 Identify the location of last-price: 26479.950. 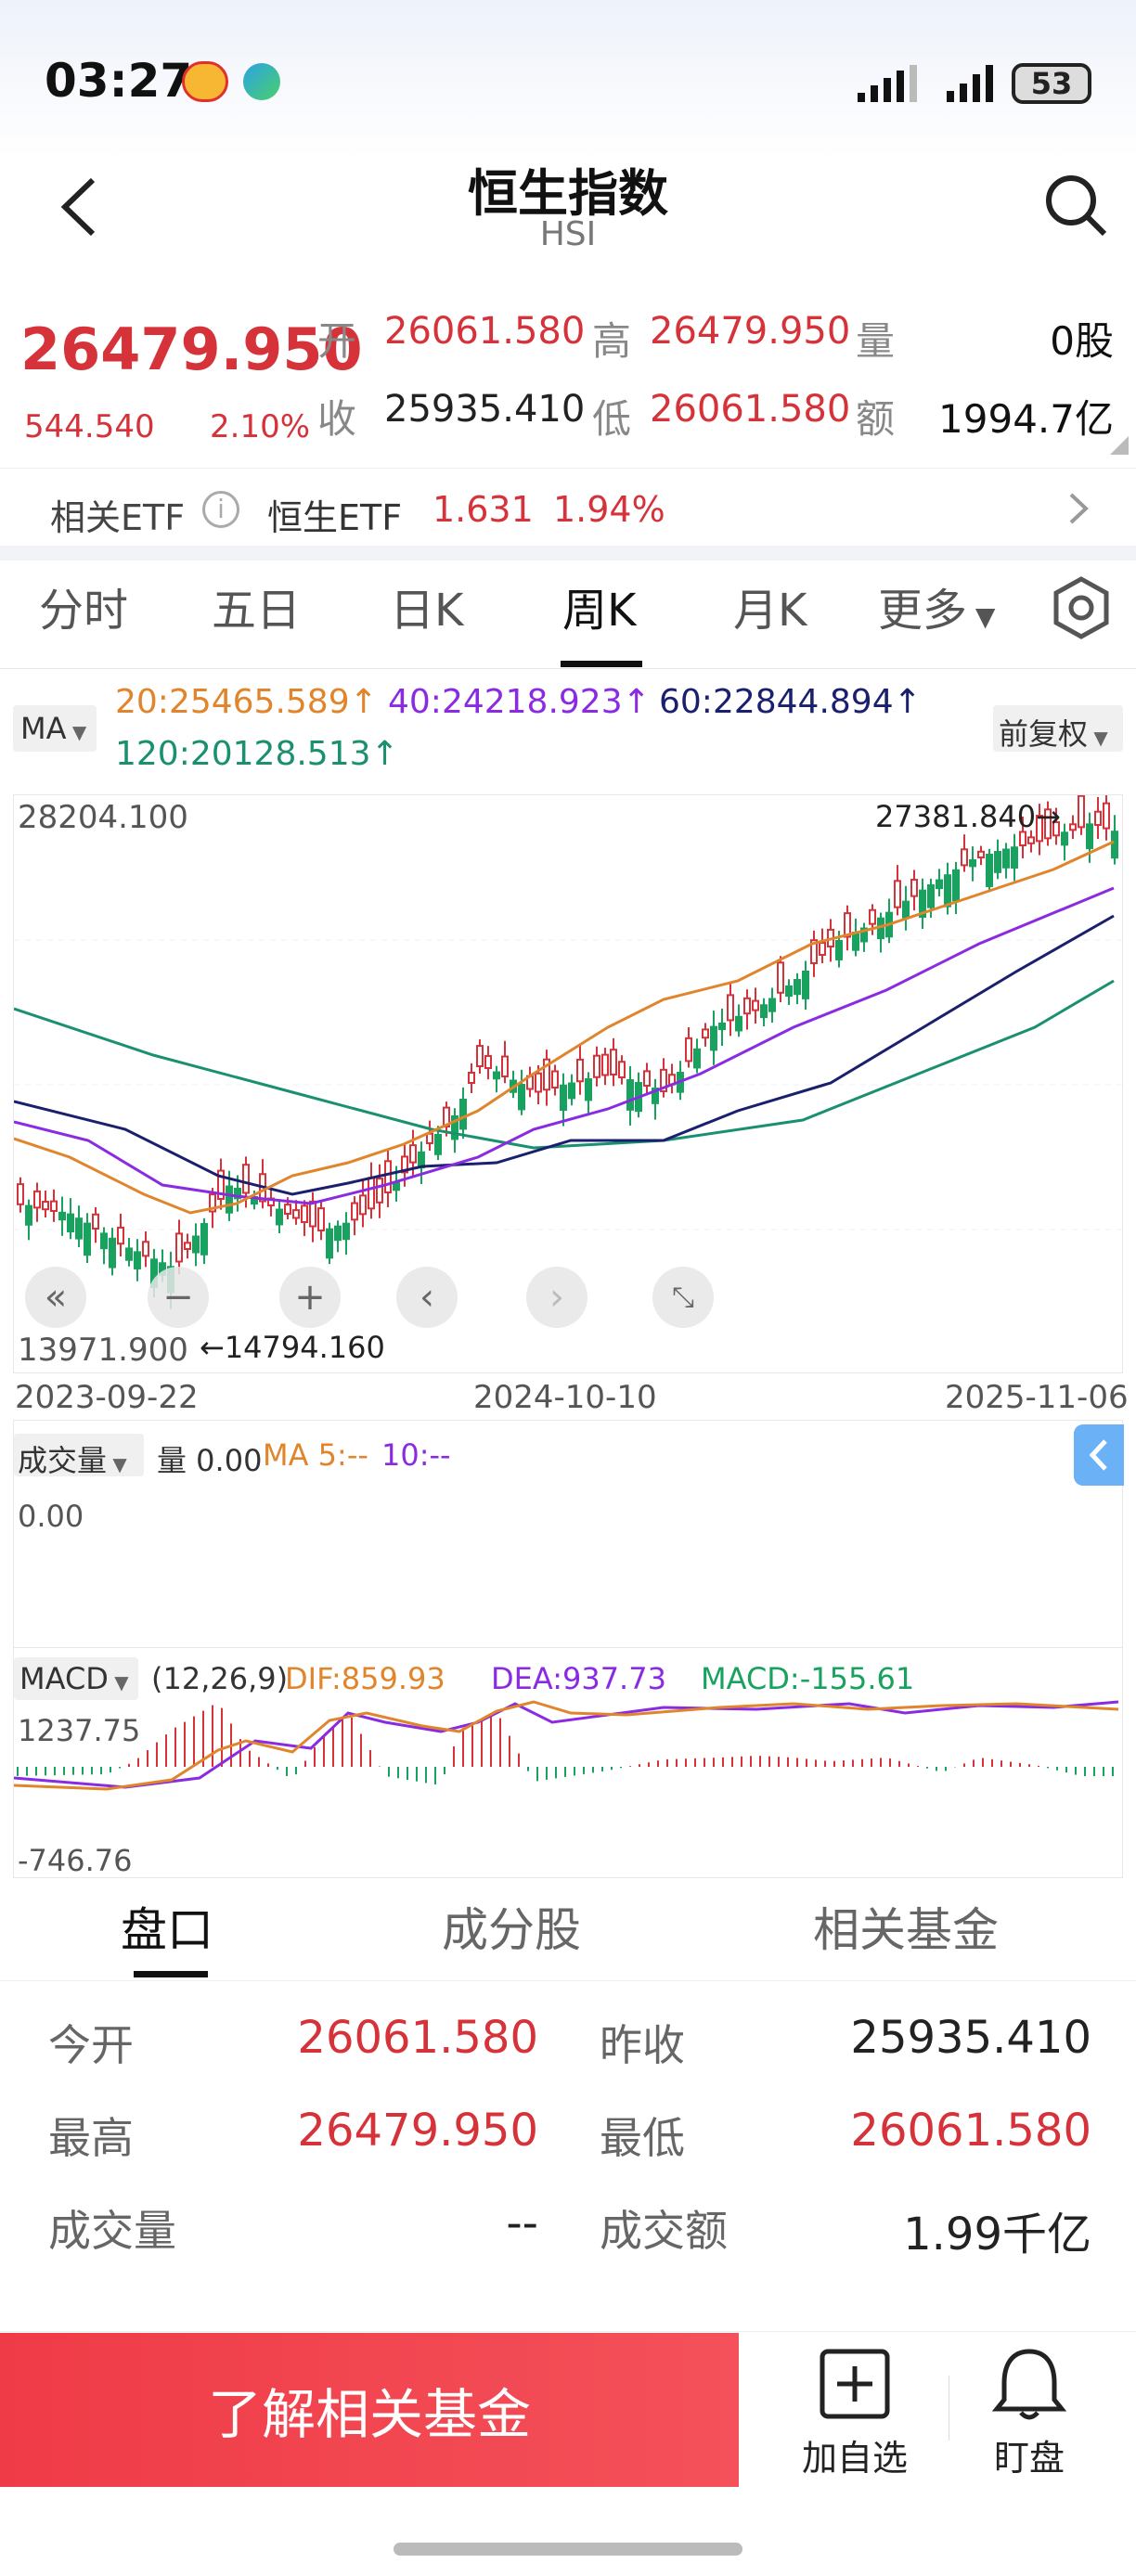
(191, 349).